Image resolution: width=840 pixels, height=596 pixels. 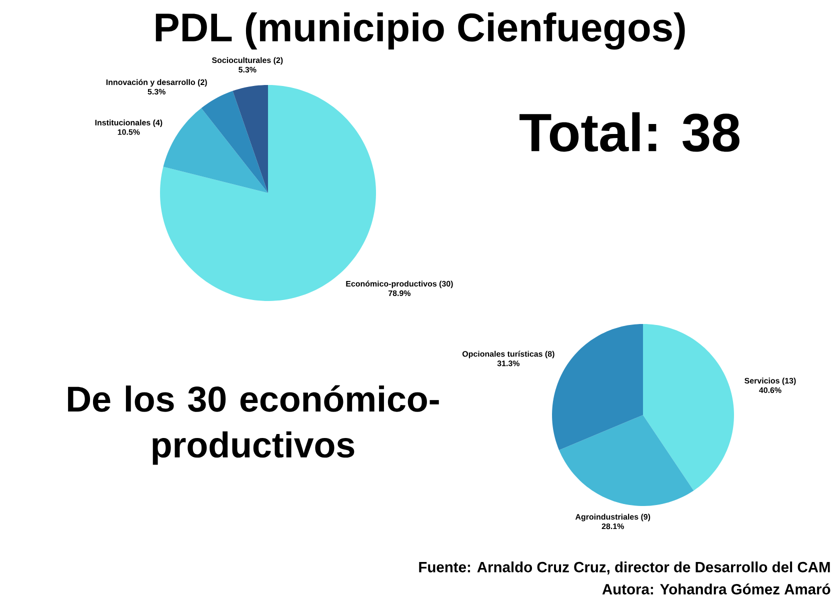 I want to click on text: Total: 38, so click(x=630, y=132).